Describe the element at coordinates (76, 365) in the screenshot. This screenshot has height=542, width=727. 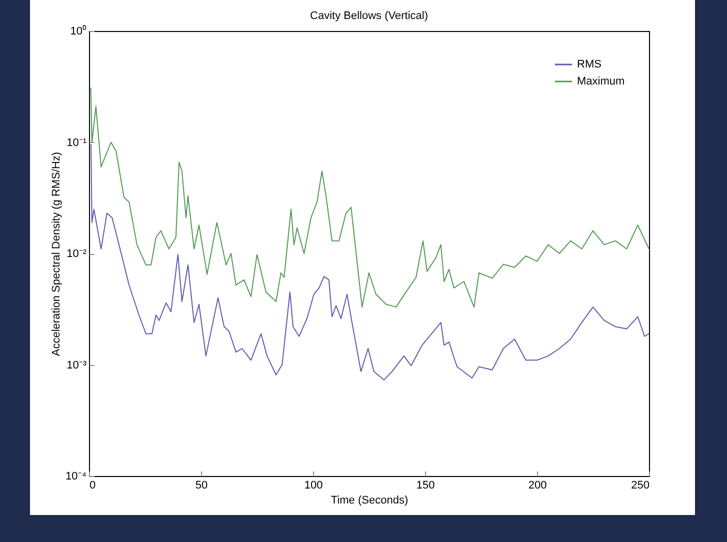
I see `y-tick-label: 10⁻³` at that location.